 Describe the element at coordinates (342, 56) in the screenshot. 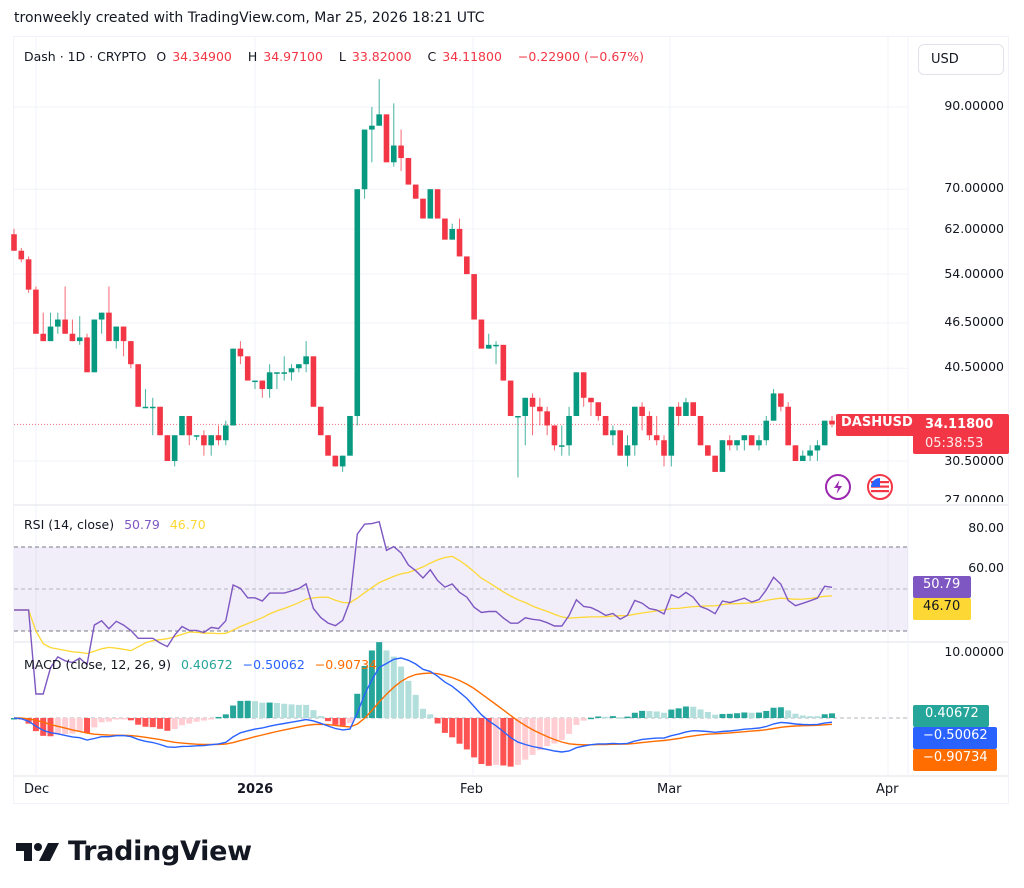

I see `low-label: L` at that location.